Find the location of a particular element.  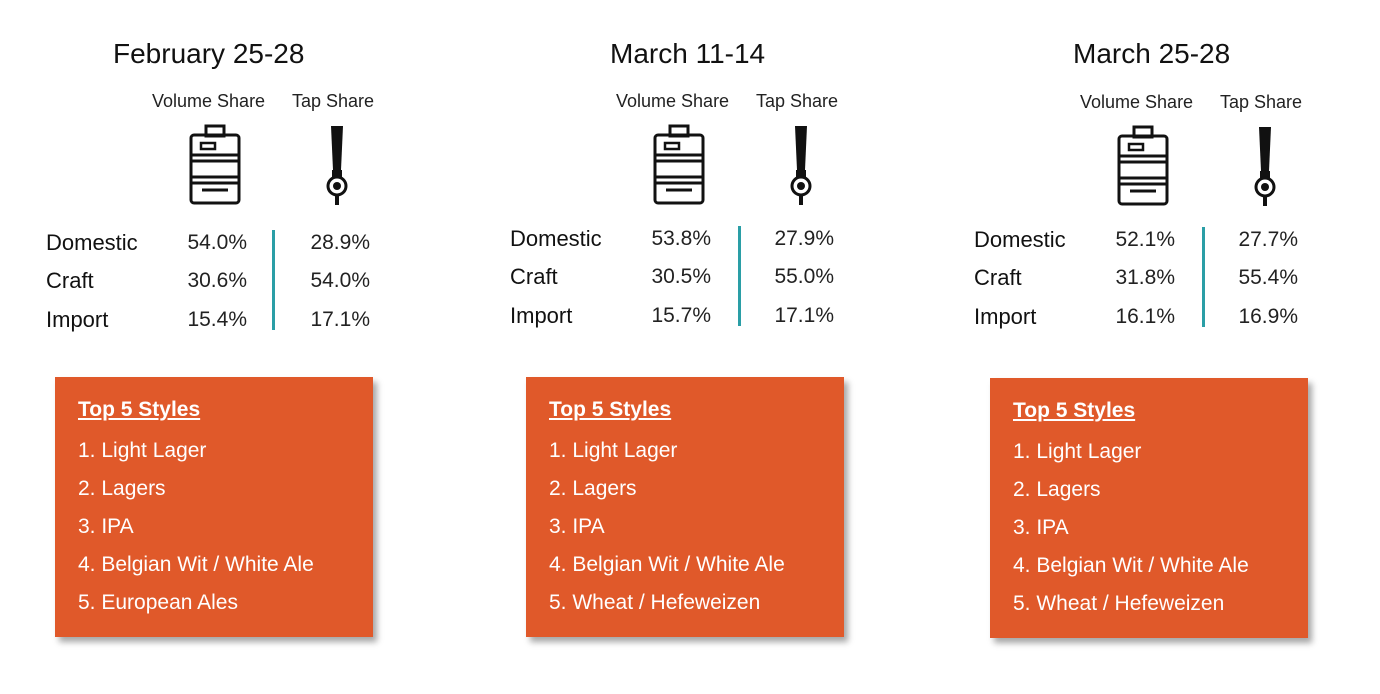

tap-share-craft: 55.0% is located at coordinates (804, 276).